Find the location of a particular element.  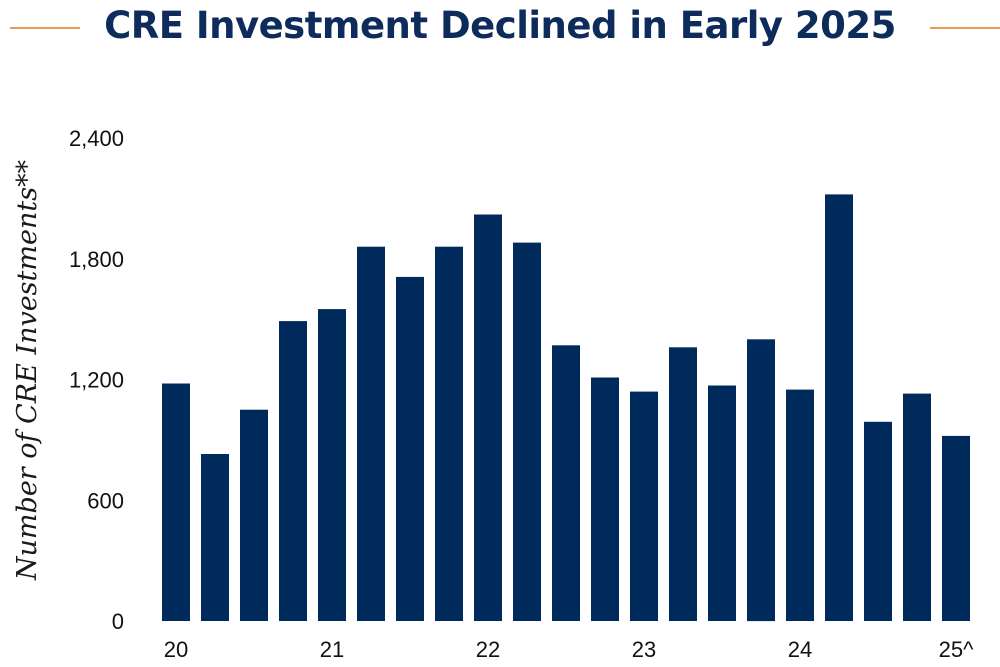

y-tick-label: 0 is located at coordinates (118, 621).